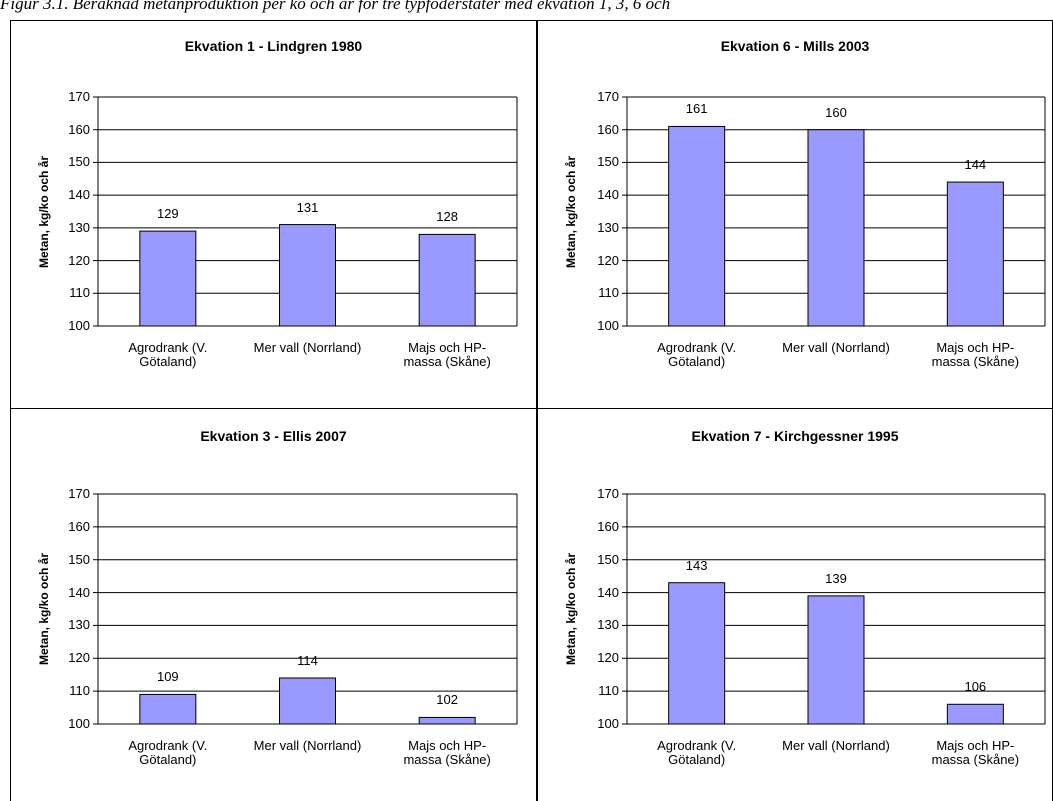 The height and width of the screenshot is (801, 1053). What do you see at coordinates (975, 687) in the screenshot?
I see `value-label: 106` at bounding box center [975, 687].